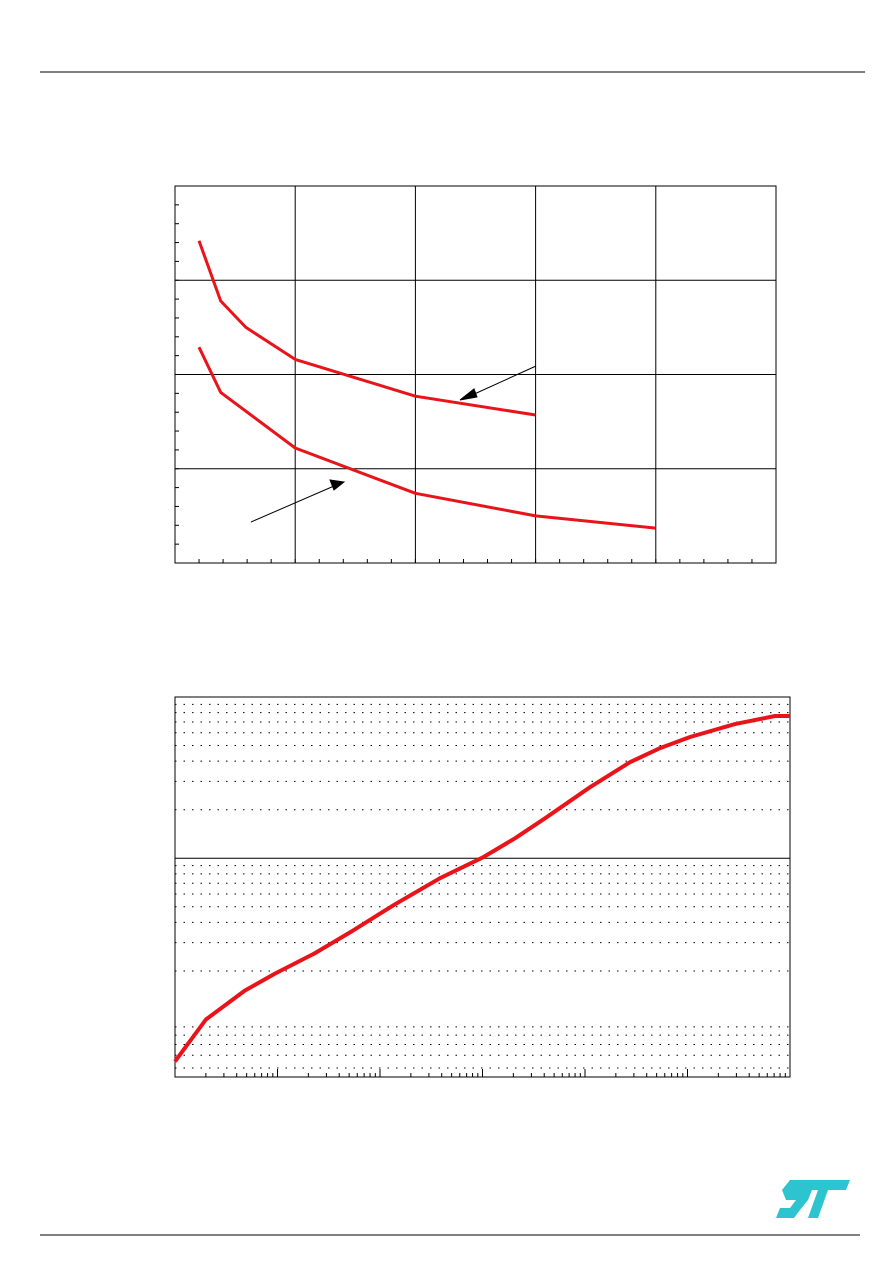  I want to click on st-logo-shape, so click(813, 1199).